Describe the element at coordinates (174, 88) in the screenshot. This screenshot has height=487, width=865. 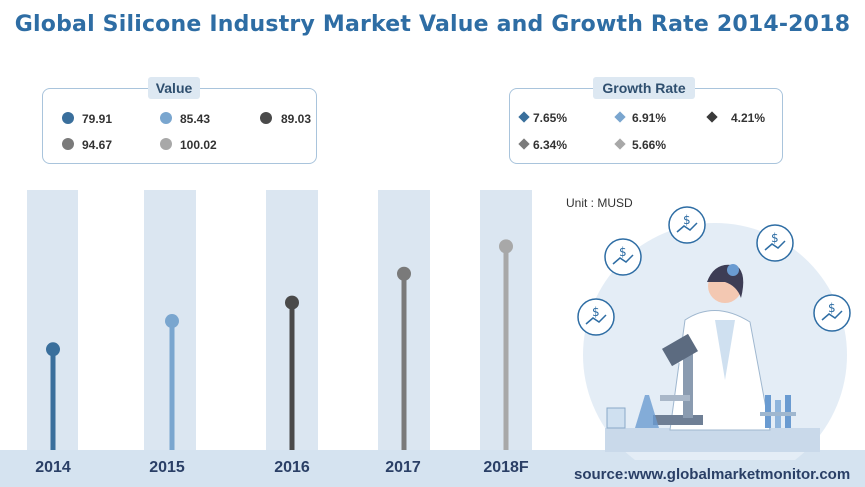
I see `value-legend-title: Value` at that location.